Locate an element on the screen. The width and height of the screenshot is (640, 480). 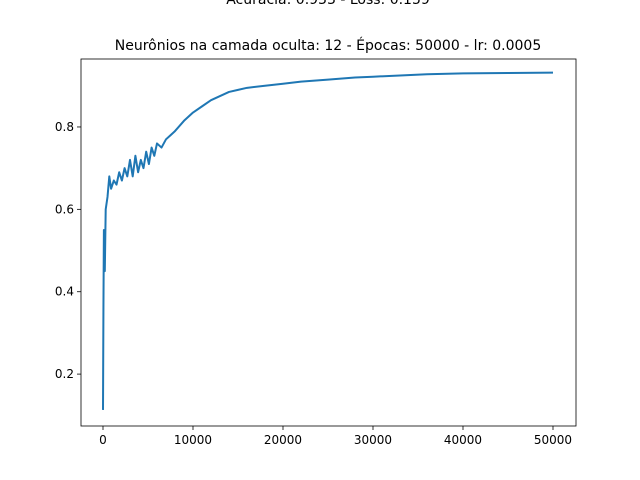
x-tick-label: 0 is located at coordinates (103, 440).